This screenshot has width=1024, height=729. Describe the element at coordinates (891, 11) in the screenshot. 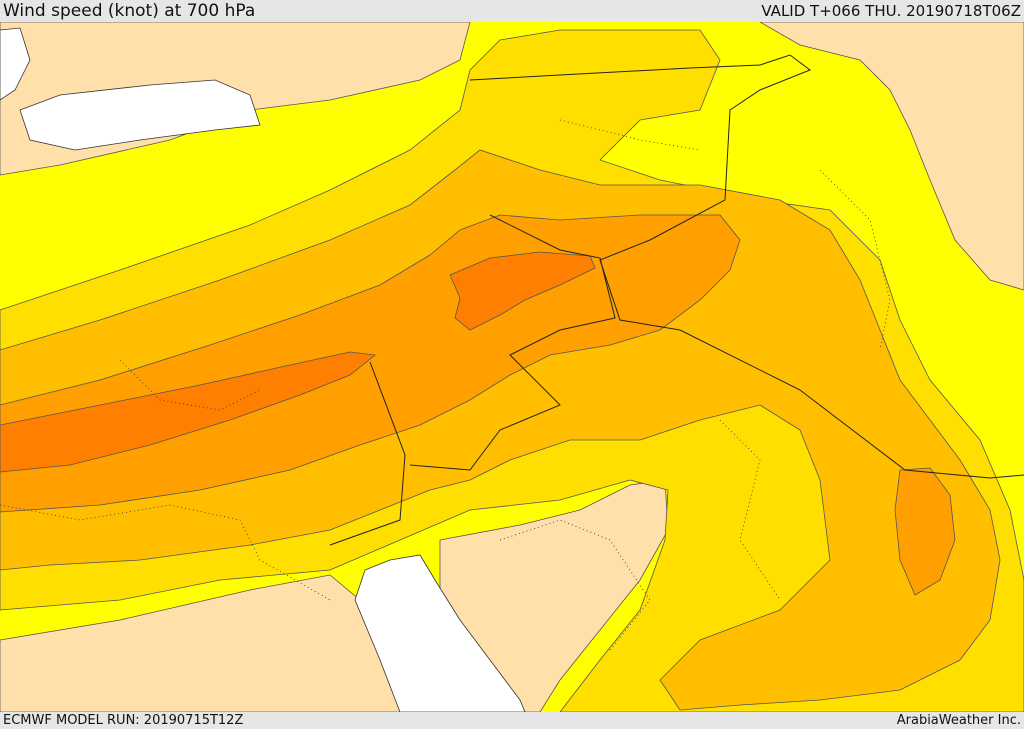

I see `valid-time: VALID T+066 THU. 20190718T06Z` at that location.